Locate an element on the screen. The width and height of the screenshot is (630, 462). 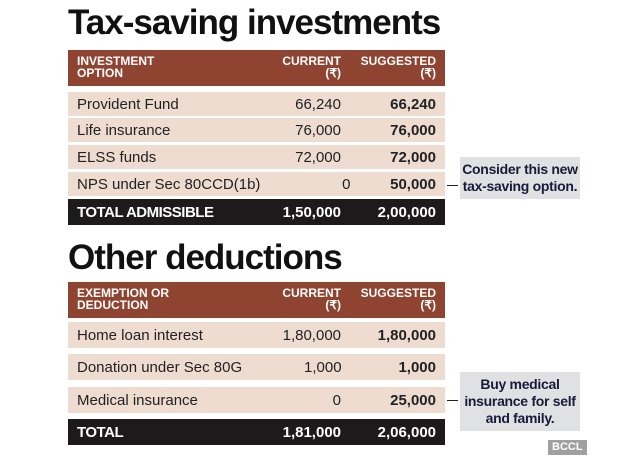
total-row-cell: TOTAL ADMISSIBLE is located at coordinates (145, 212).